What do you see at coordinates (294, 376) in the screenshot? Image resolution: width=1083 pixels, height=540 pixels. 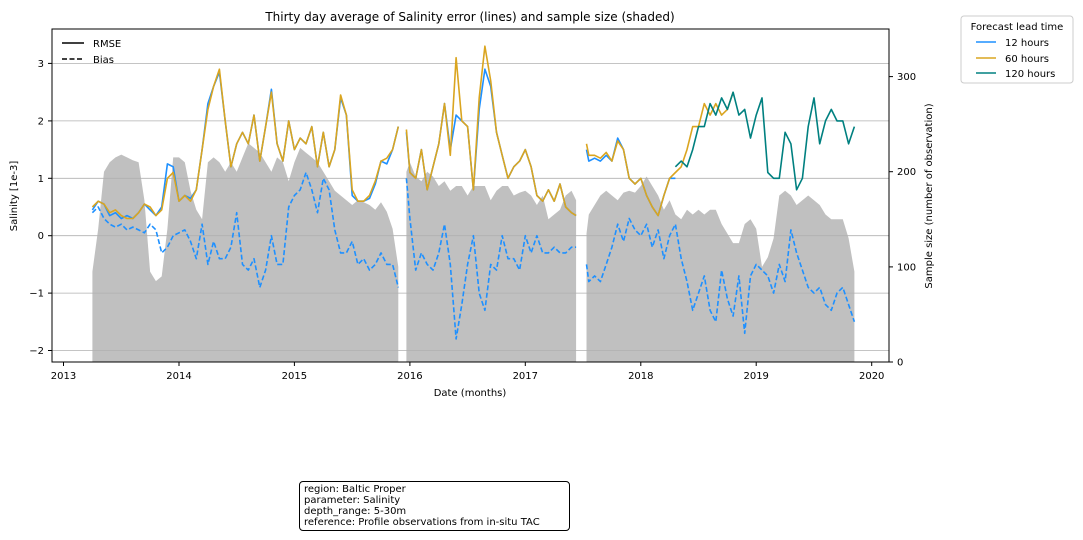 I see `x-tick-label-2015: 2015` at bounding box center [294, 376].